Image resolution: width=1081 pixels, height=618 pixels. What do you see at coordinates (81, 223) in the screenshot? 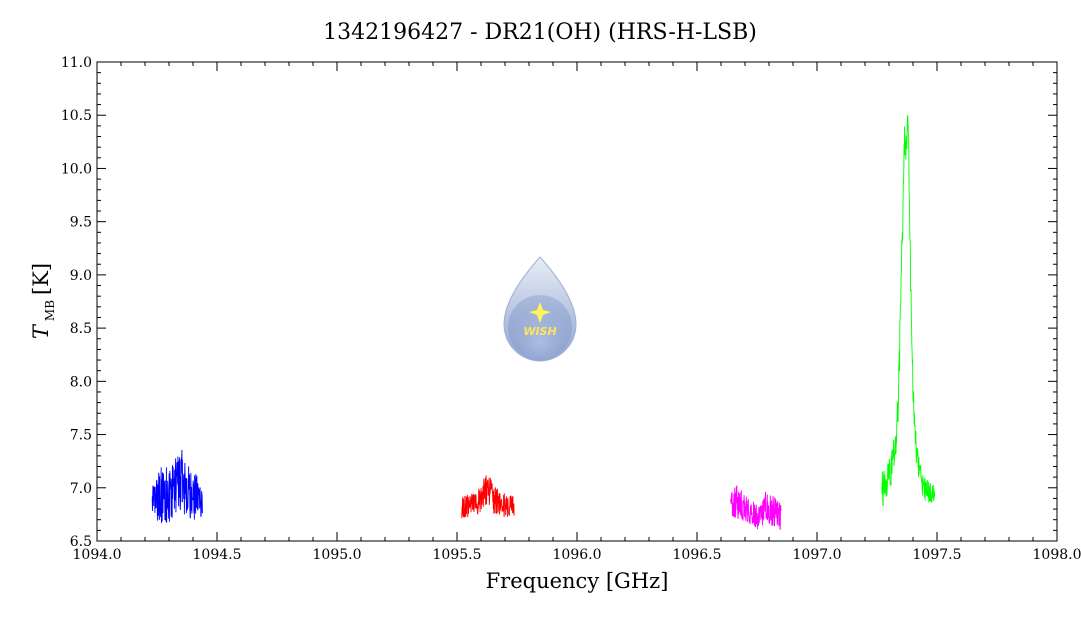
I see `y-tick-label: 9.5` at bounding box center [81, 223].